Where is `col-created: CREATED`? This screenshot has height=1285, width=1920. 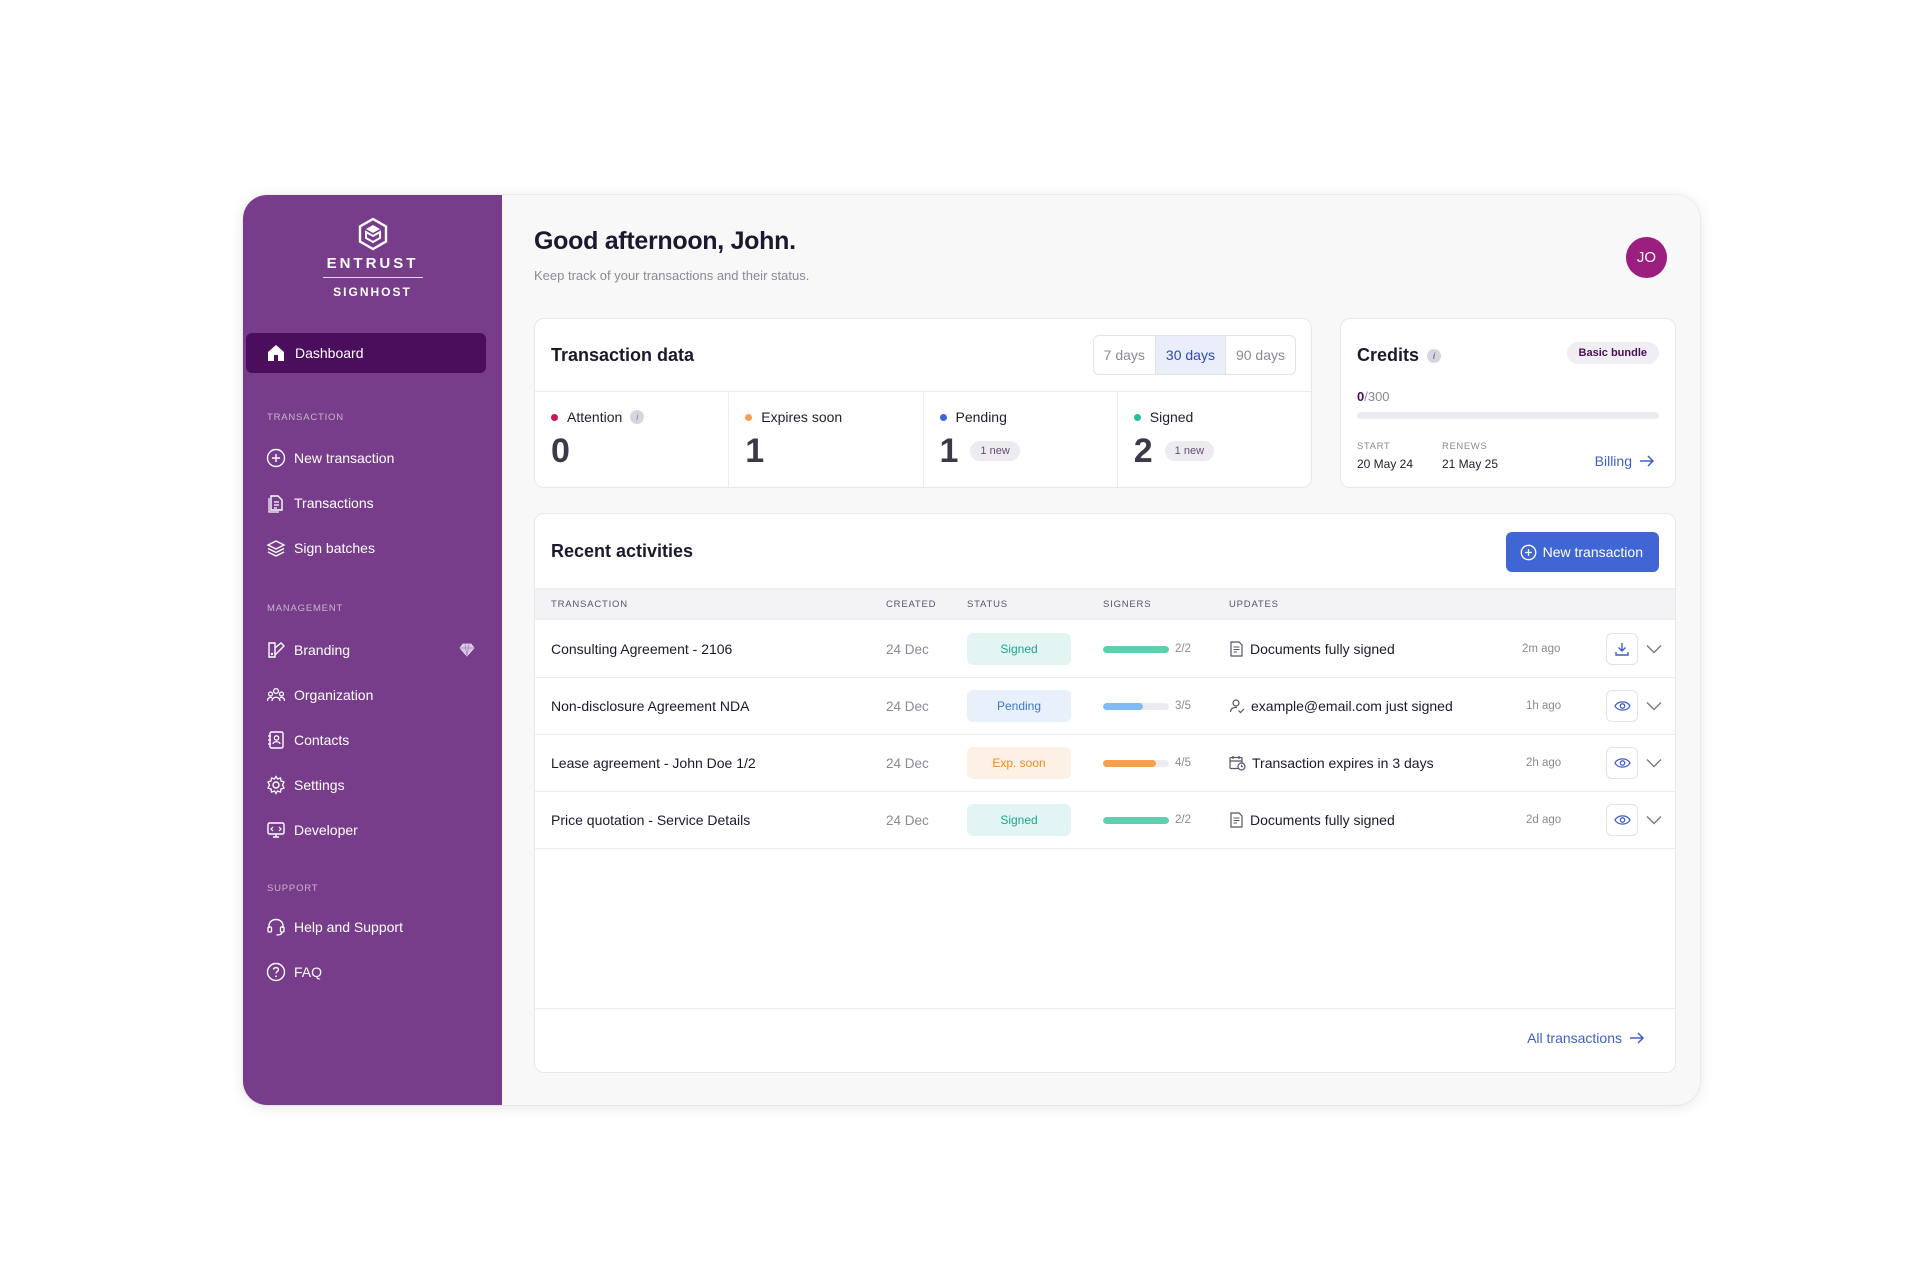
col-created: CREATED is located at coordinates (911, 604).